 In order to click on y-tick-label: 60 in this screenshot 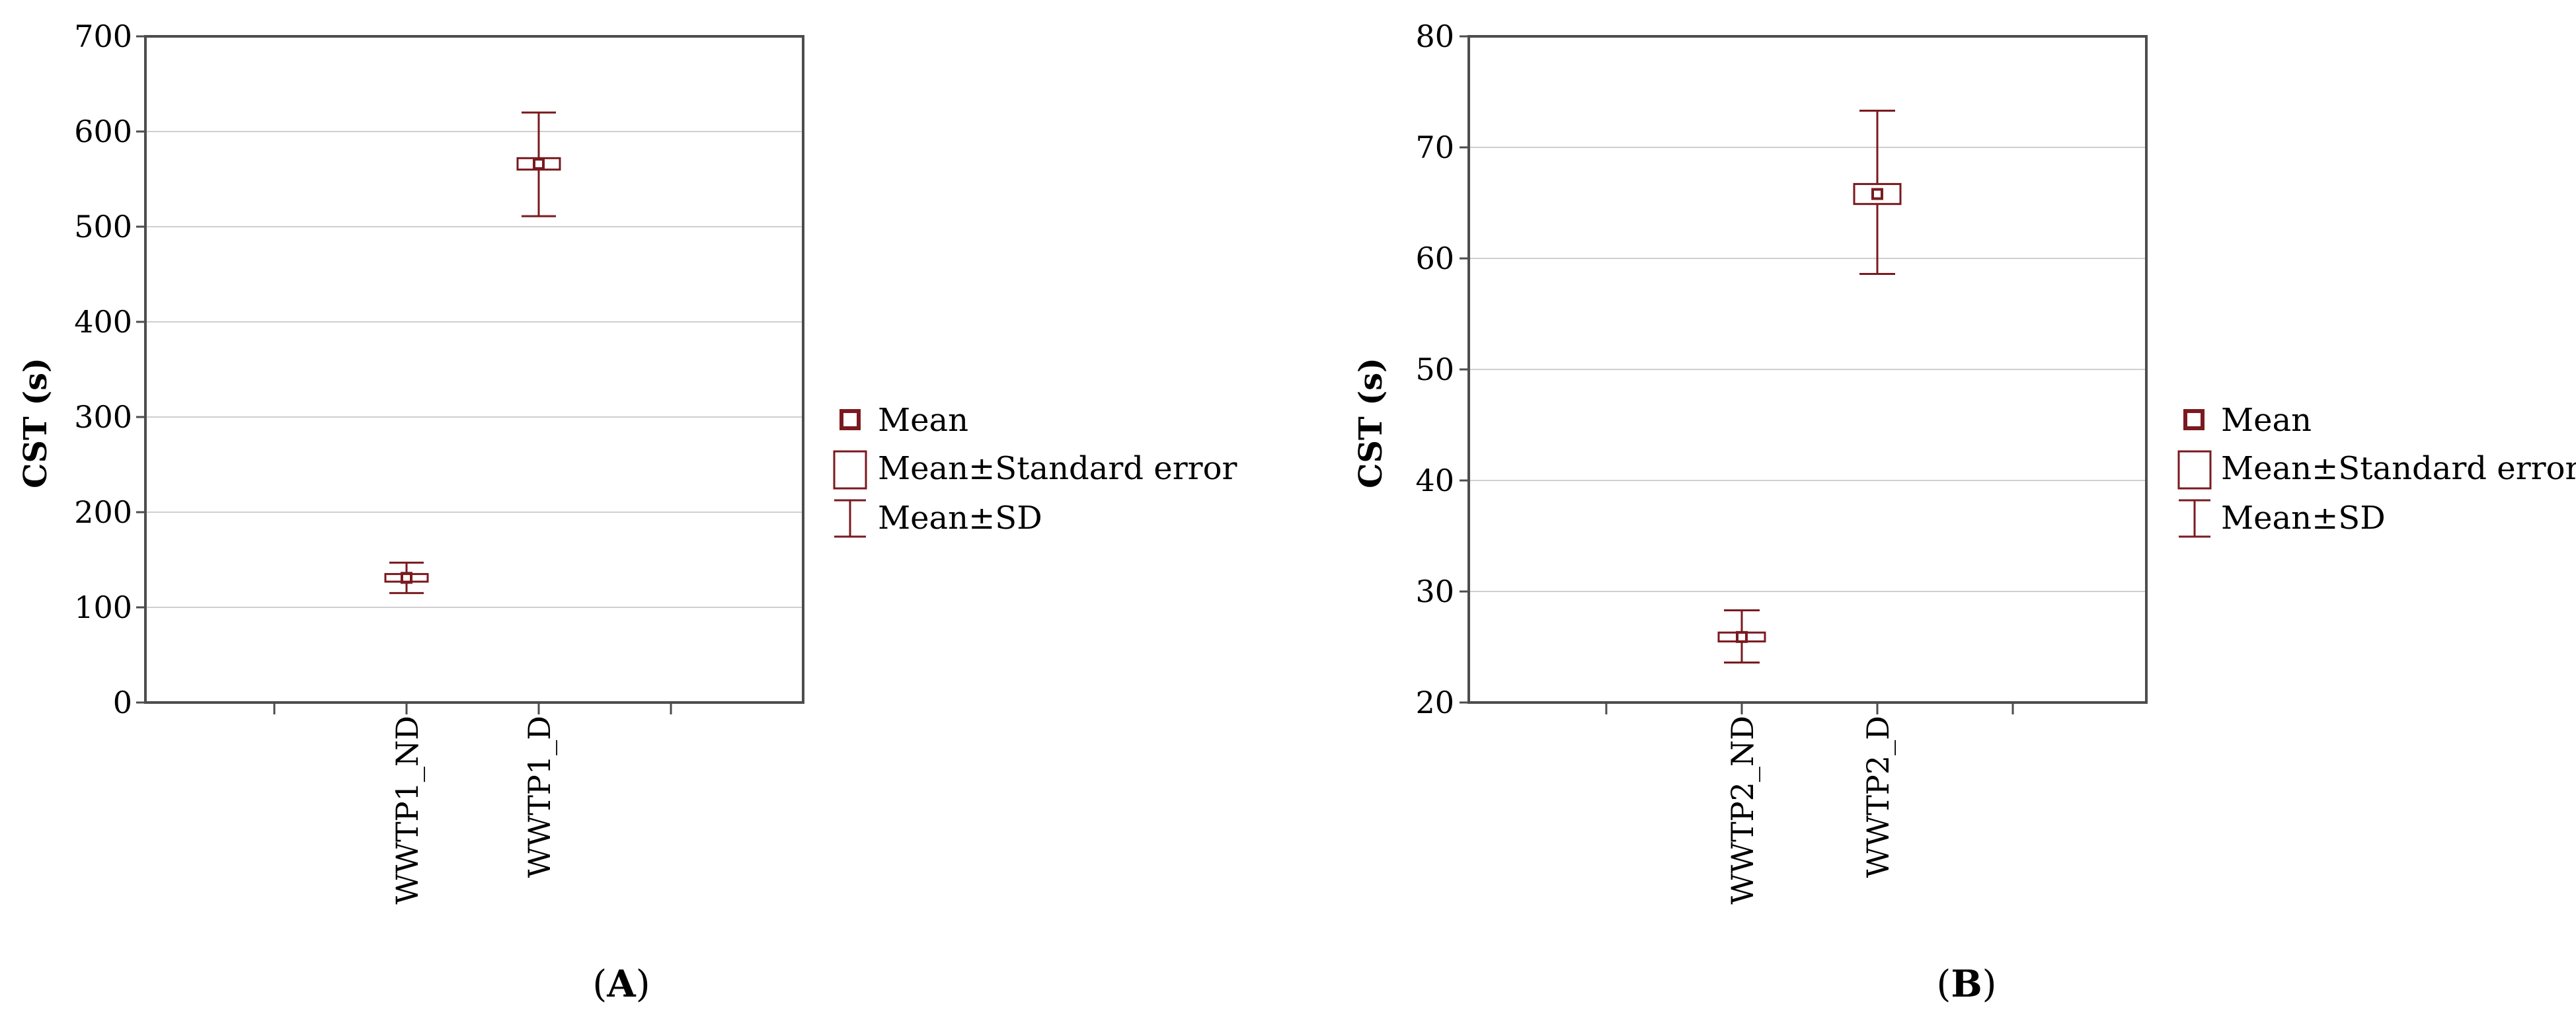, I will do `click(1434, 258)`.